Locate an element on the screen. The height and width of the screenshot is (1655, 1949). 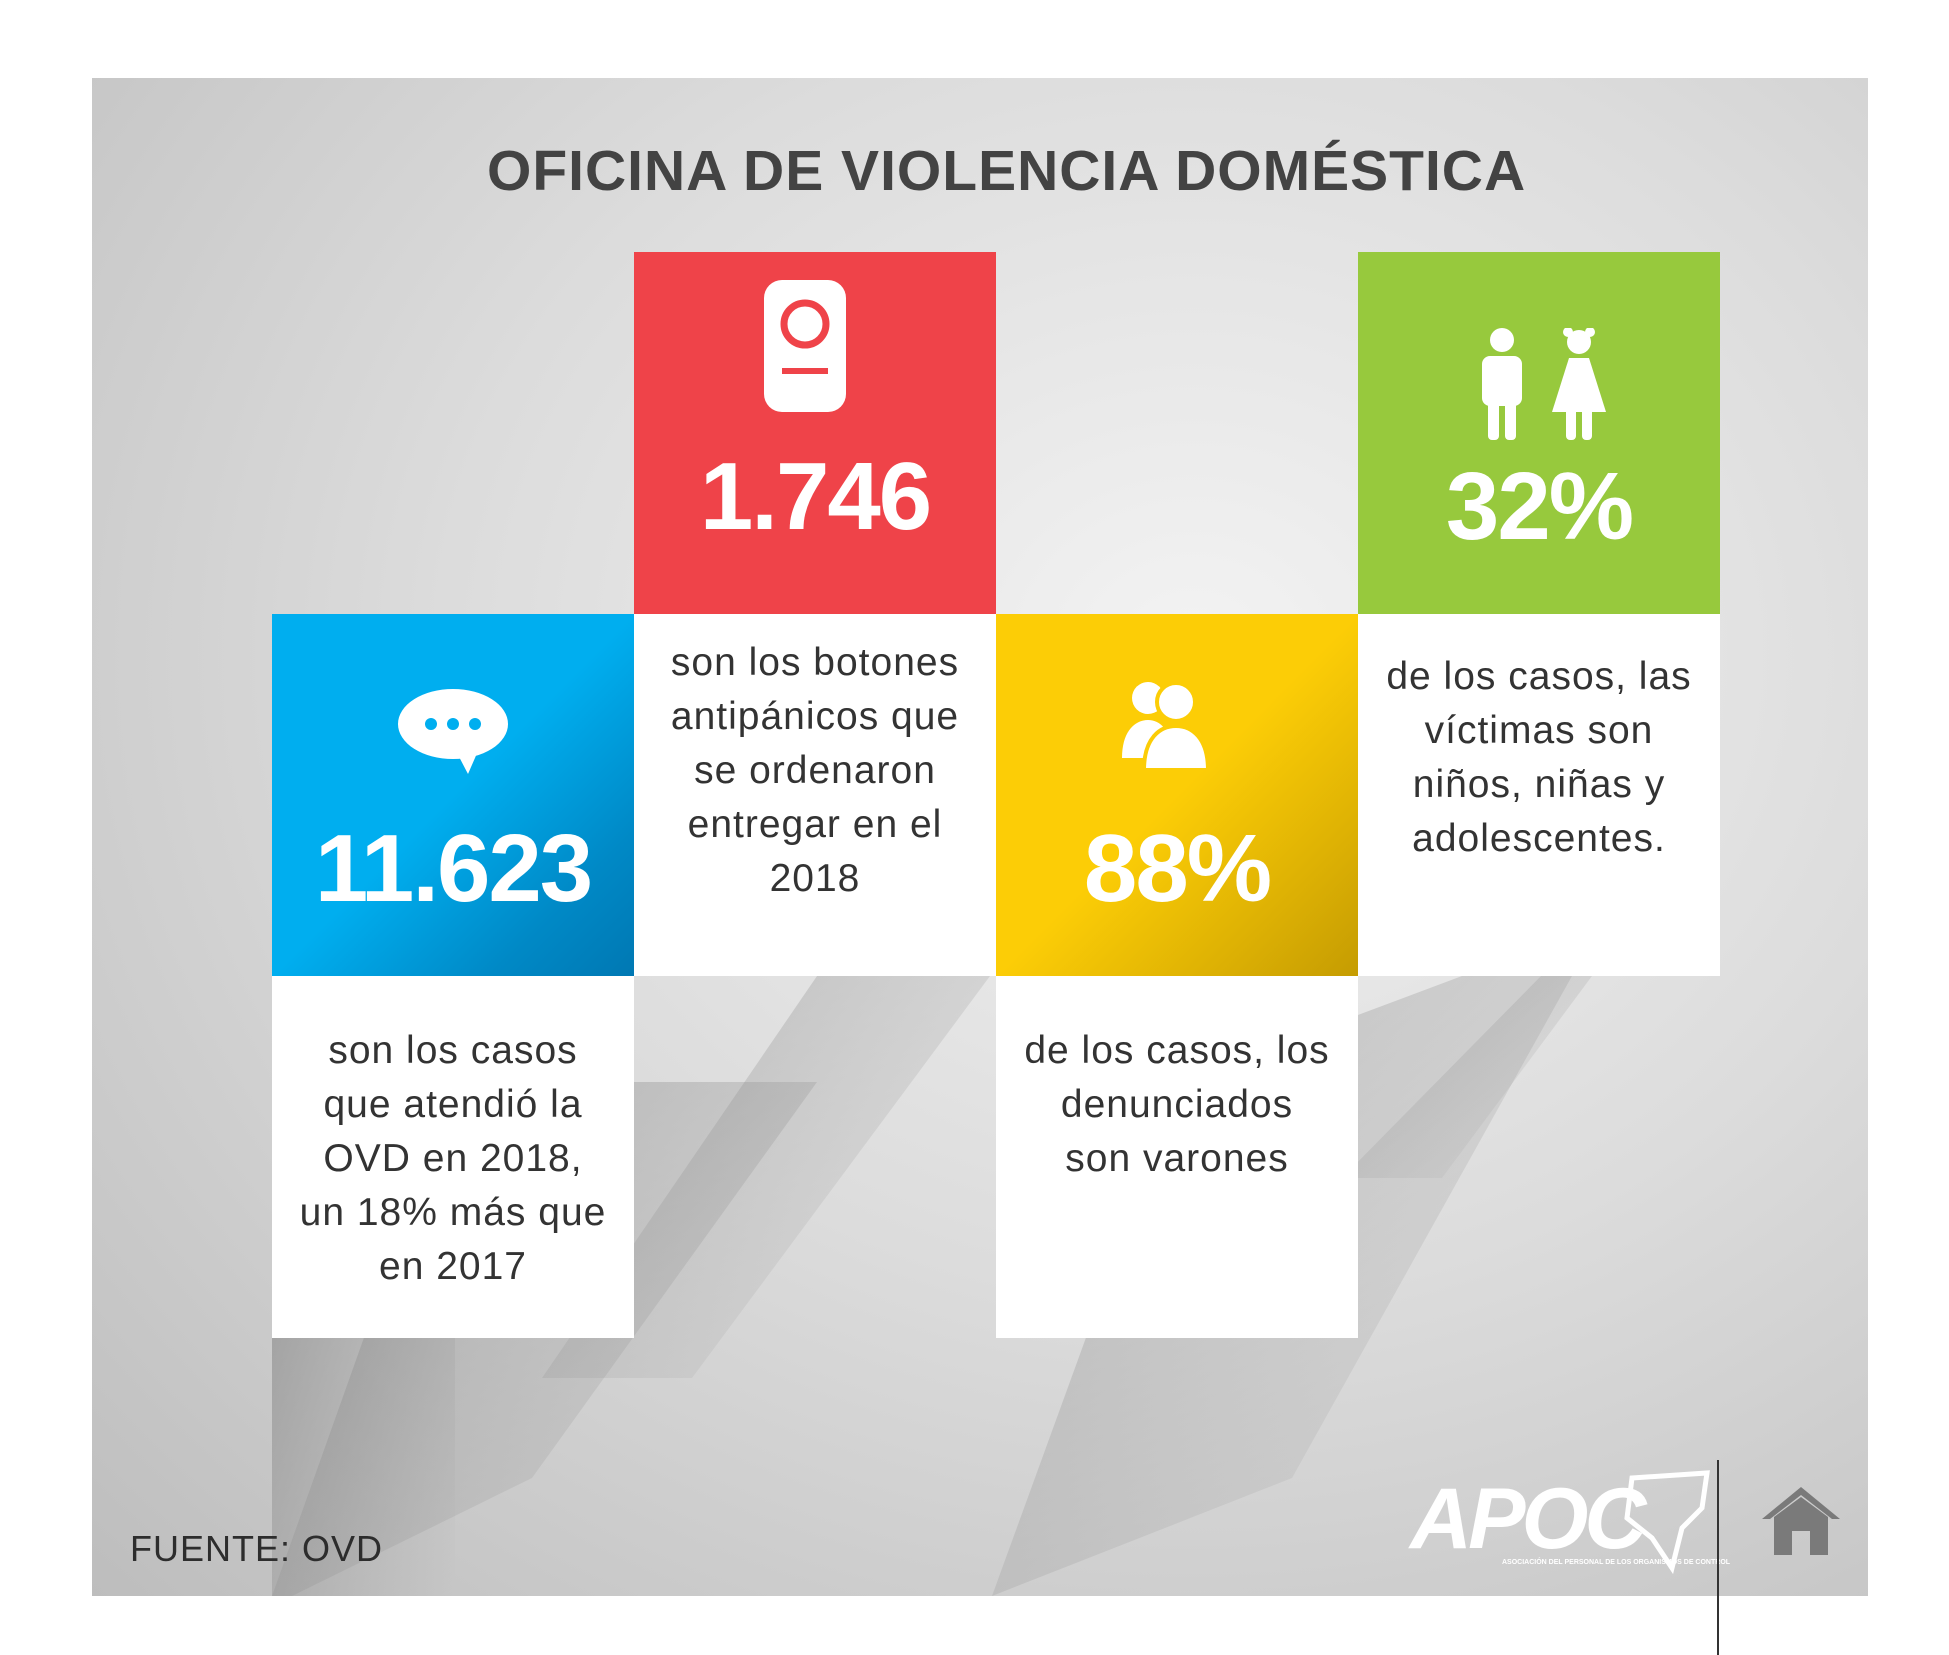
logo-map-shape is located at coordinates (1667, 1522).